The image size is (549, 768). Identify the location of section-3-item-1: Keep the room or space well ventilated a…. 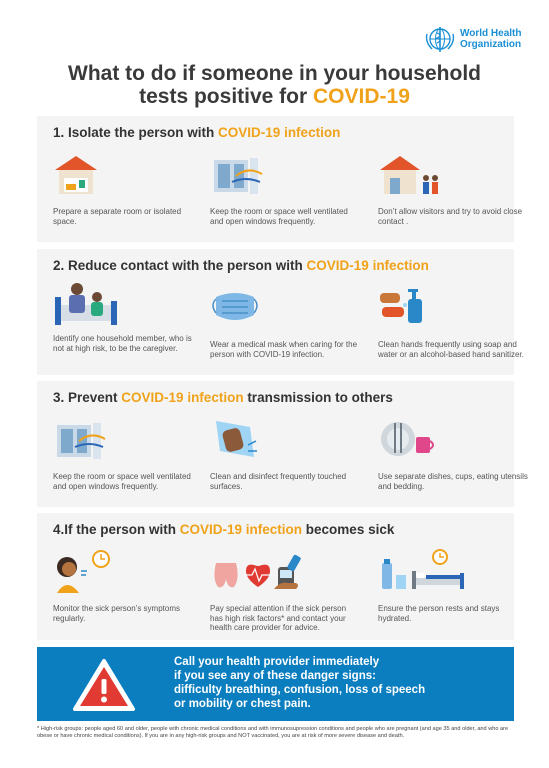
(128, 454).